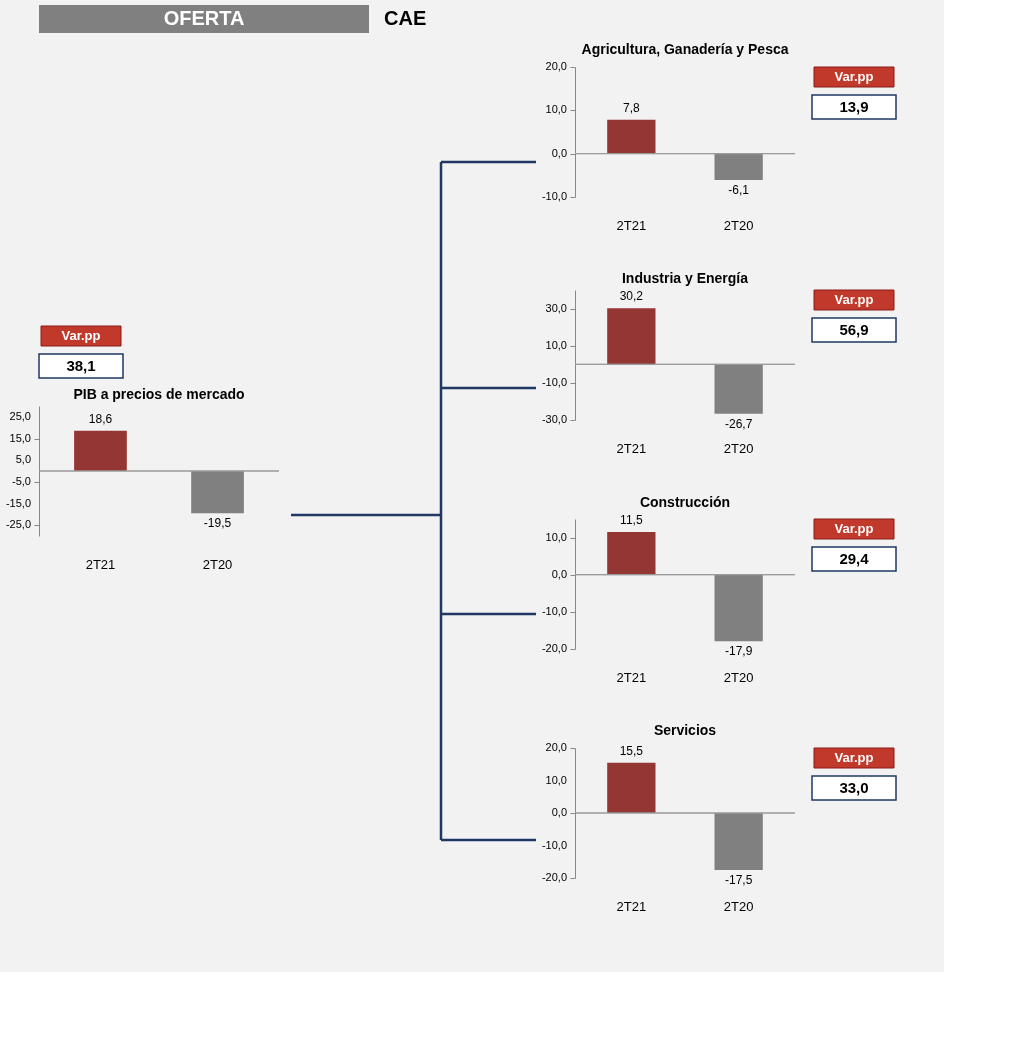  What do you see at coordinates (738, 651) in the screenshot?
I see `data-label: -17,9` at bounding box center [738, 651].